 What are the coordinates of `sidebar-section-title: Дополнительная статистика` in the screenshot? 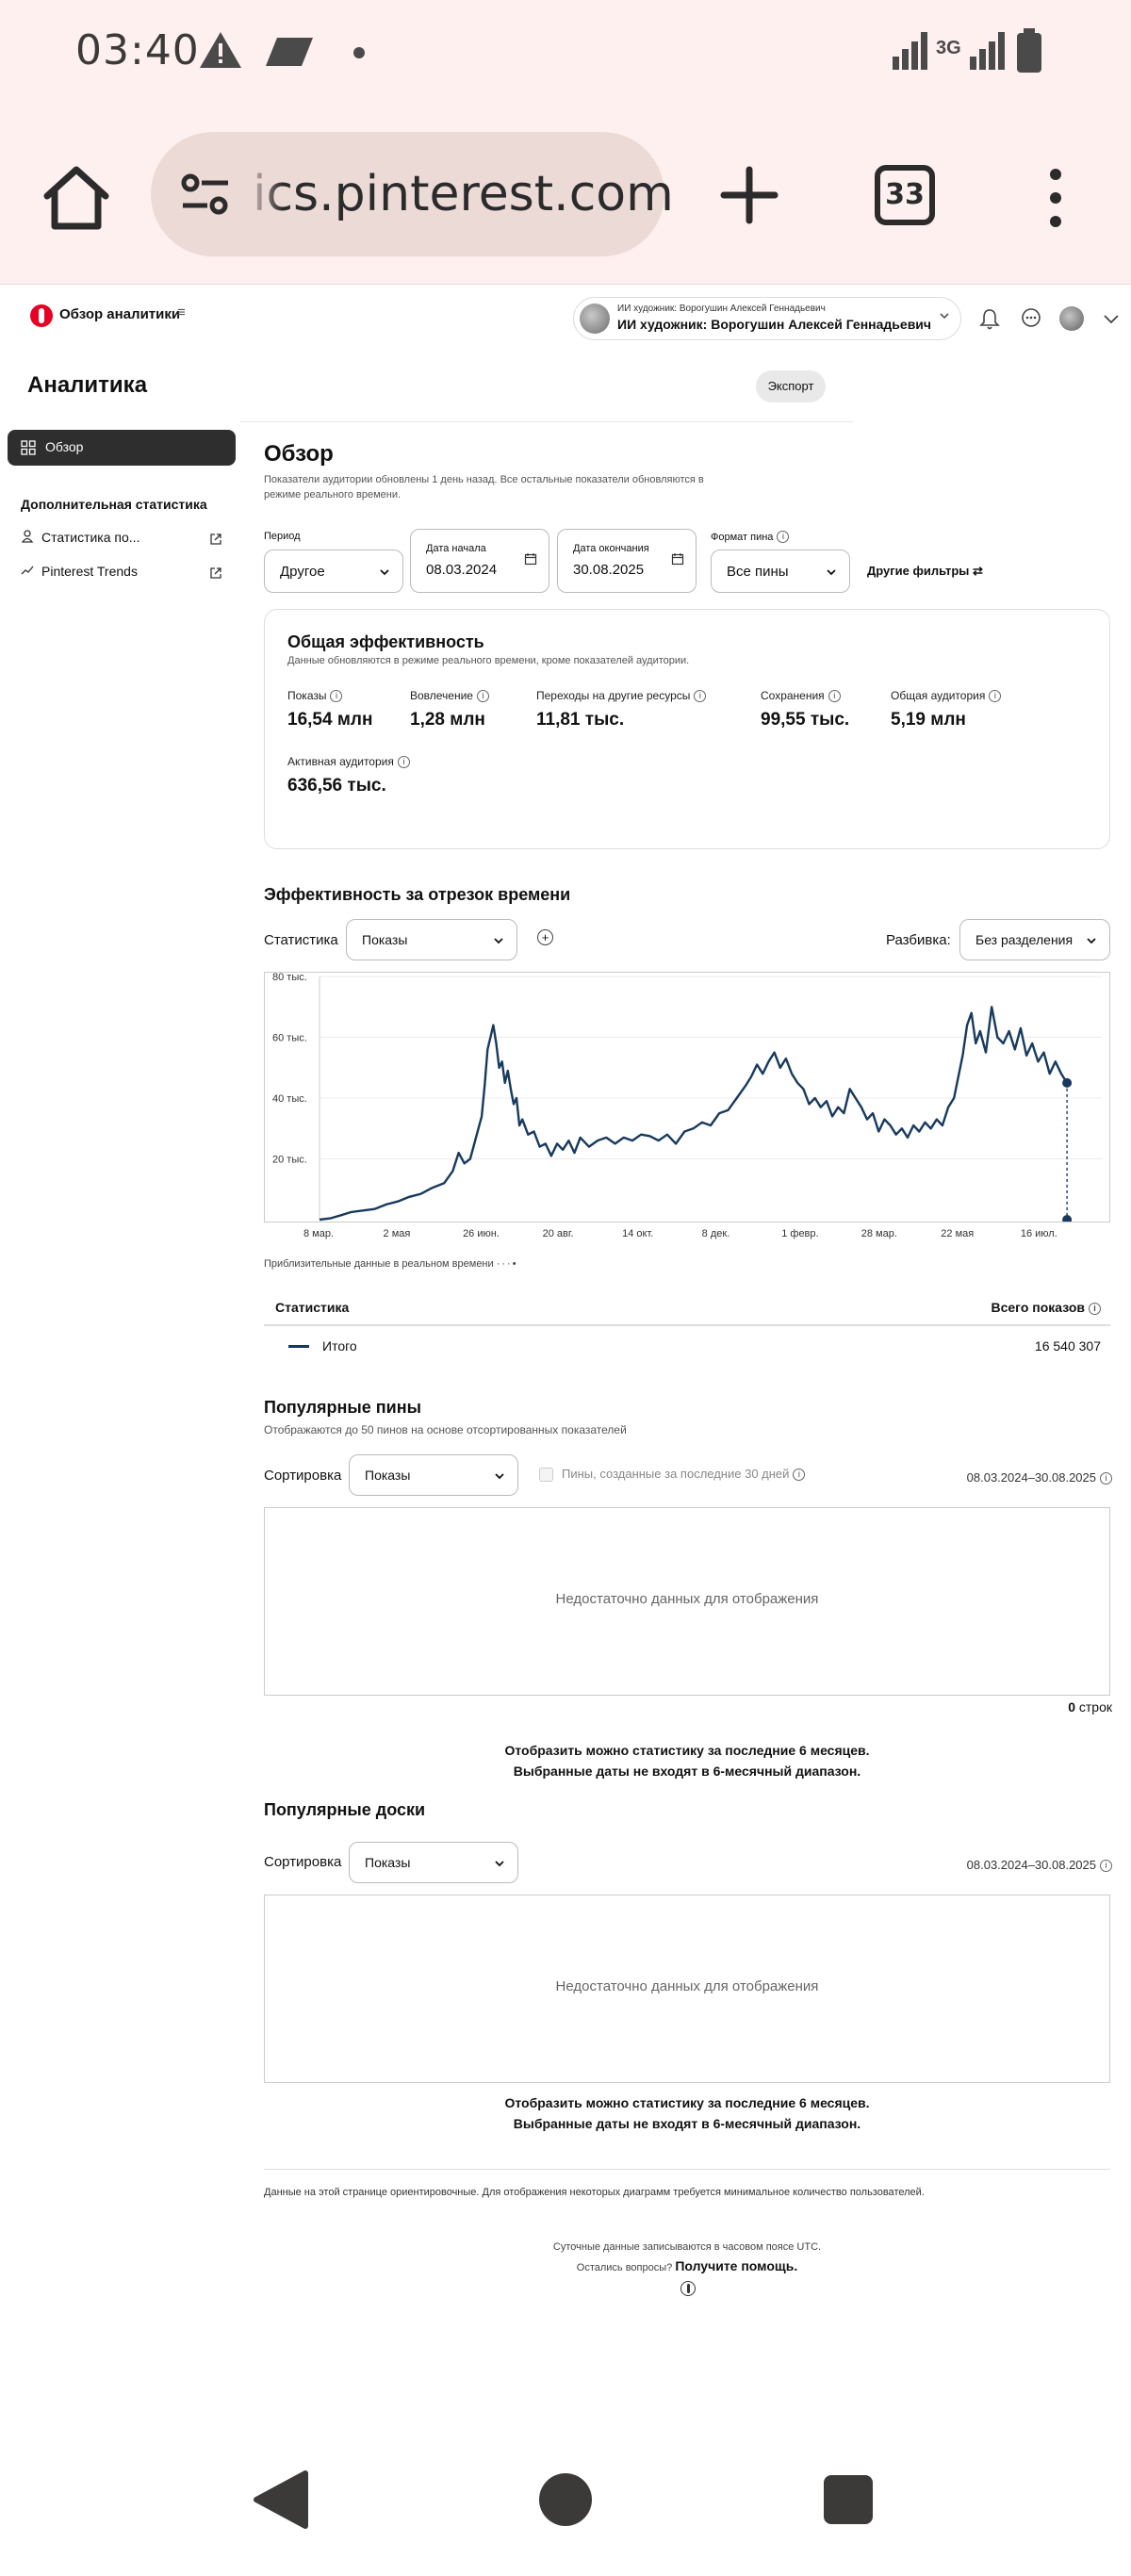 It's located at (114, 504).